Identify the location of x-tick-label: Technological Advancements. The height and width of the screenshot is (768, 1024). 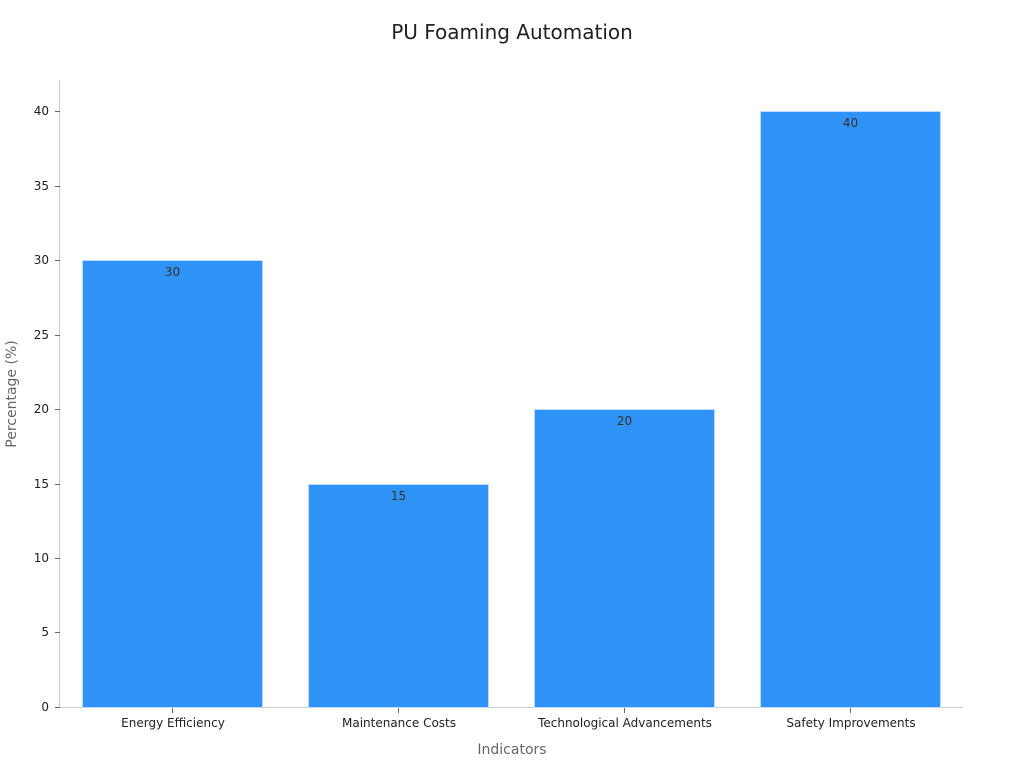
(625, 723).